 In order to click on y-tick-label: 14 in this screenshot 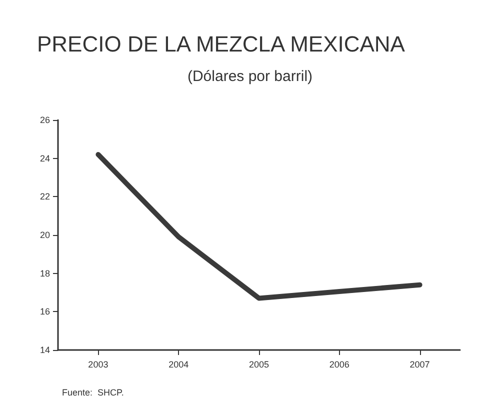, I will do `click(45, 350)`.